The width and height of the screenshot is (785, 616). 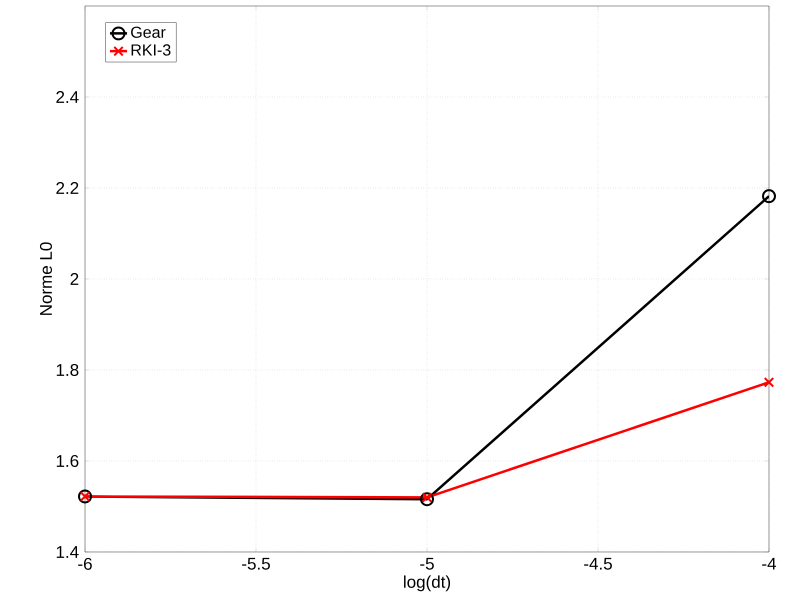 I want to click on x-tick-label: -6, so click(x=85, y=564).